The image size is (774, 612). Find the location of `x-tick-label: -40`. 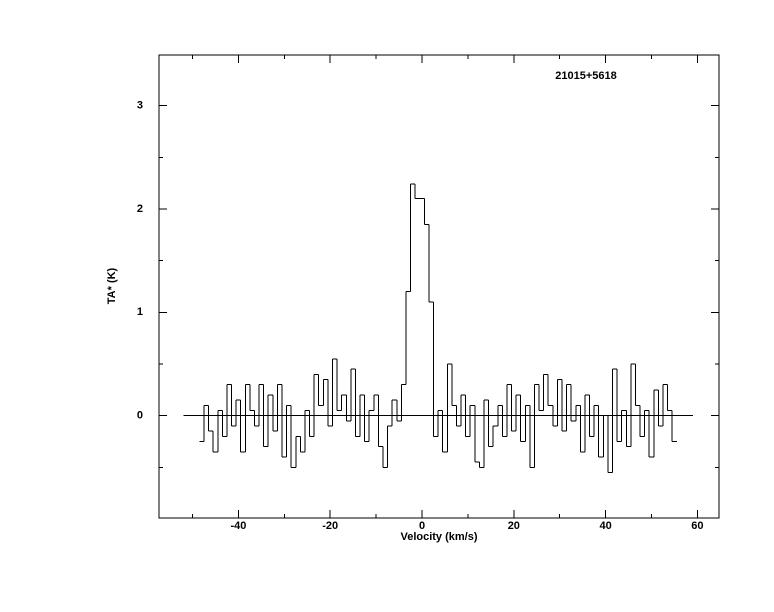

x-tick-label: -40 is located at coordinates (238, 526).